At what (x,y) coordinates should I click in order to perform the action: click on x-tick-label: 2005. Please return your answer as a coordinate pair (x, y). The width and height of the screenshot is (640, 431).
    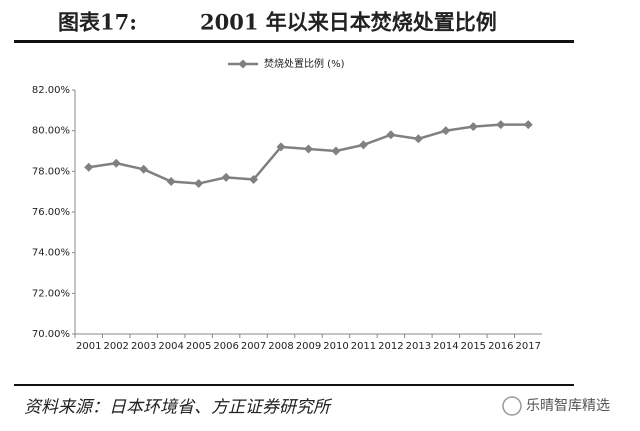
    Looking at the image, I should click on (198, 346).